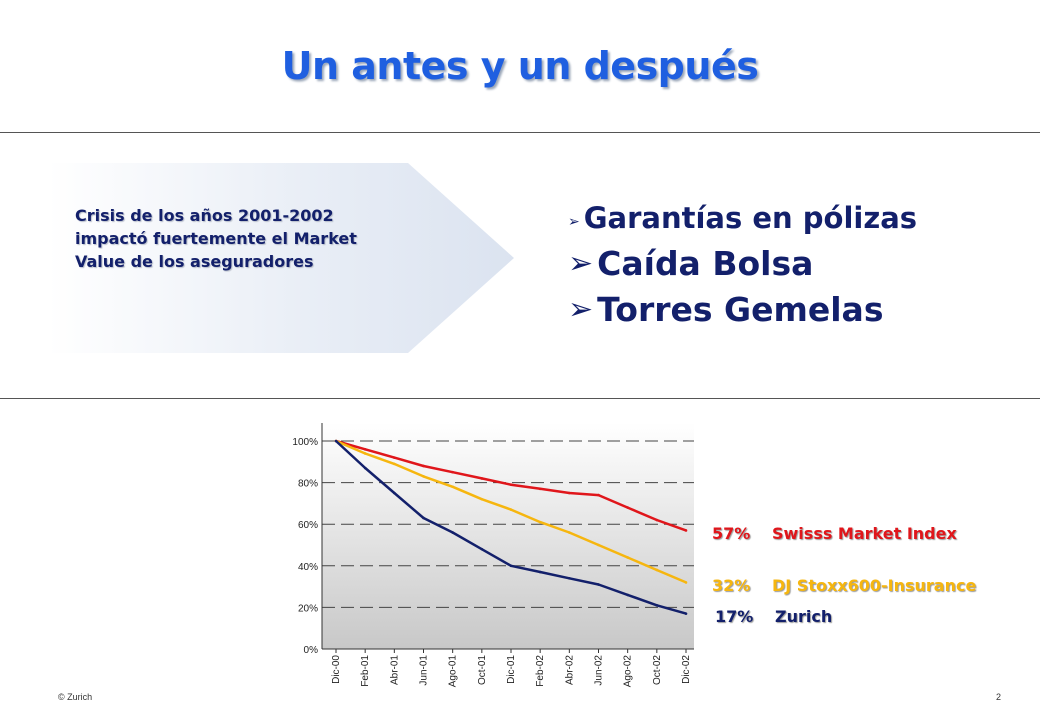  I want to click on x-tick-label: Feb-02, so click(540, 671).